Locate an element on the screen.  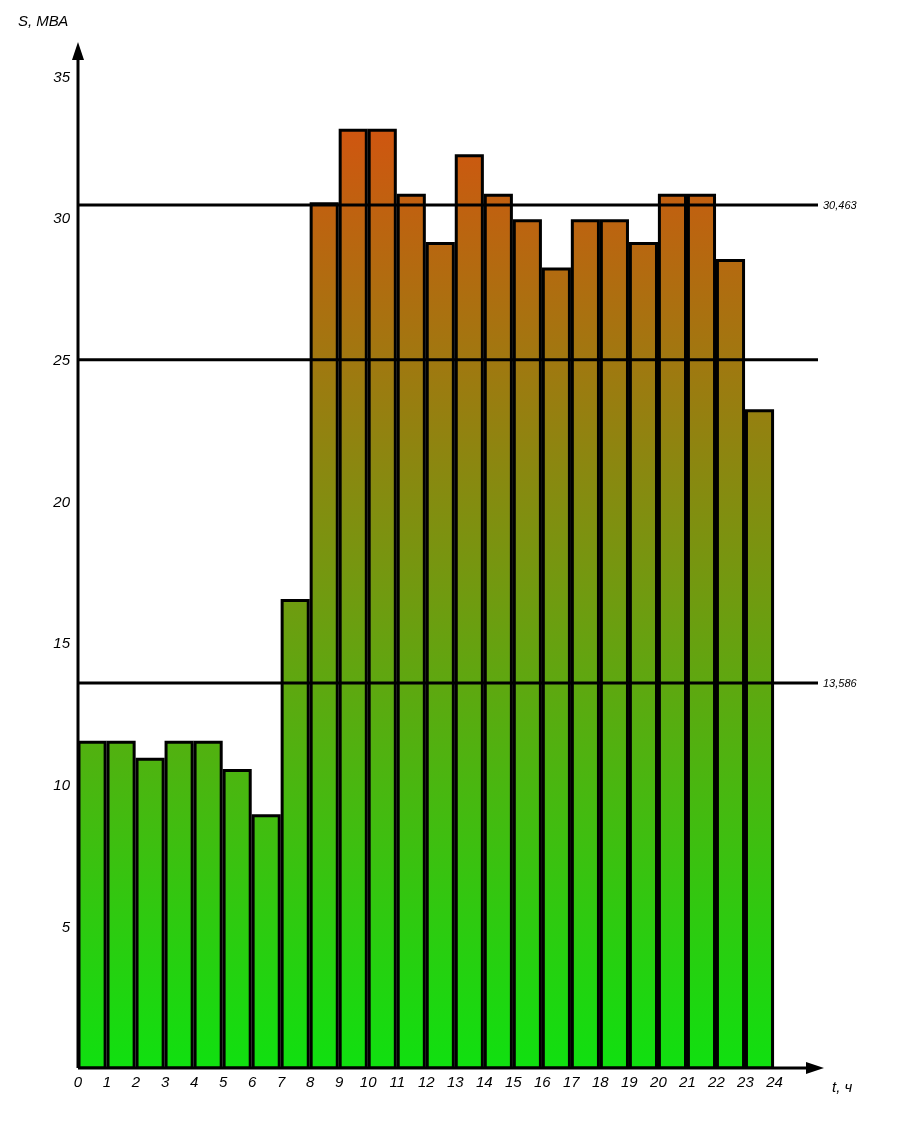
x-tick-label: 17 is located at coordinates (571, 1081).